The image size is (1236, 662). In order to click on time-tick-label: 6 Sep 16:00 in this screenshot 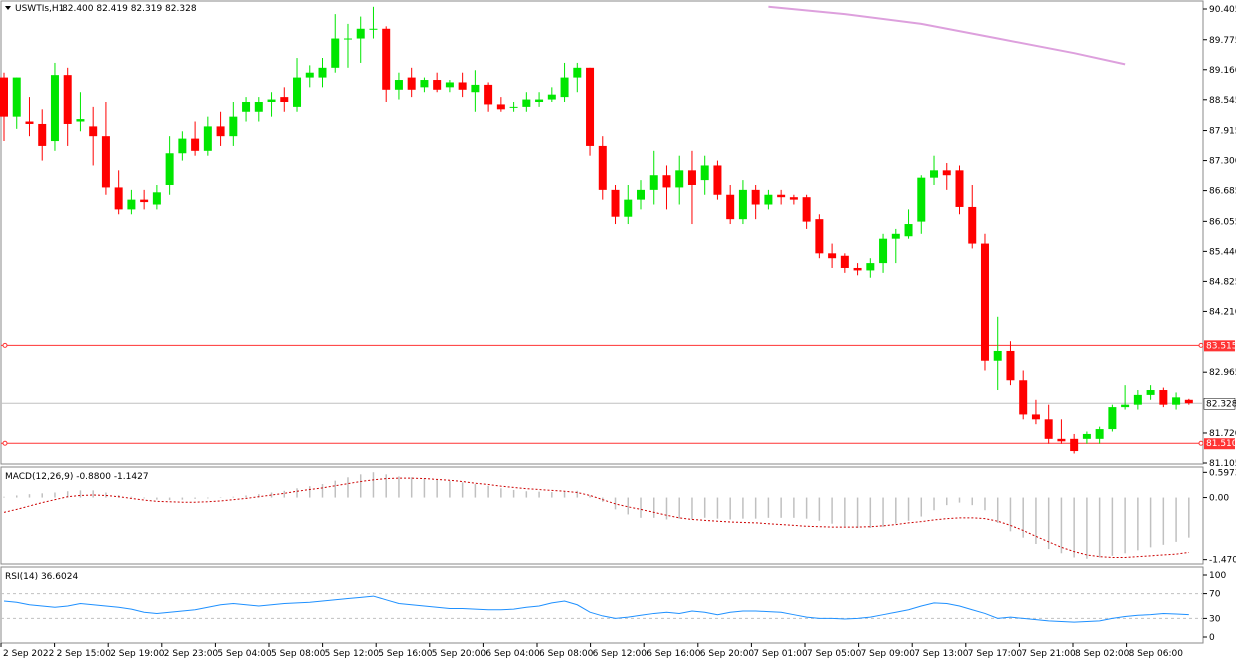, I will do `click(673, 654)`.